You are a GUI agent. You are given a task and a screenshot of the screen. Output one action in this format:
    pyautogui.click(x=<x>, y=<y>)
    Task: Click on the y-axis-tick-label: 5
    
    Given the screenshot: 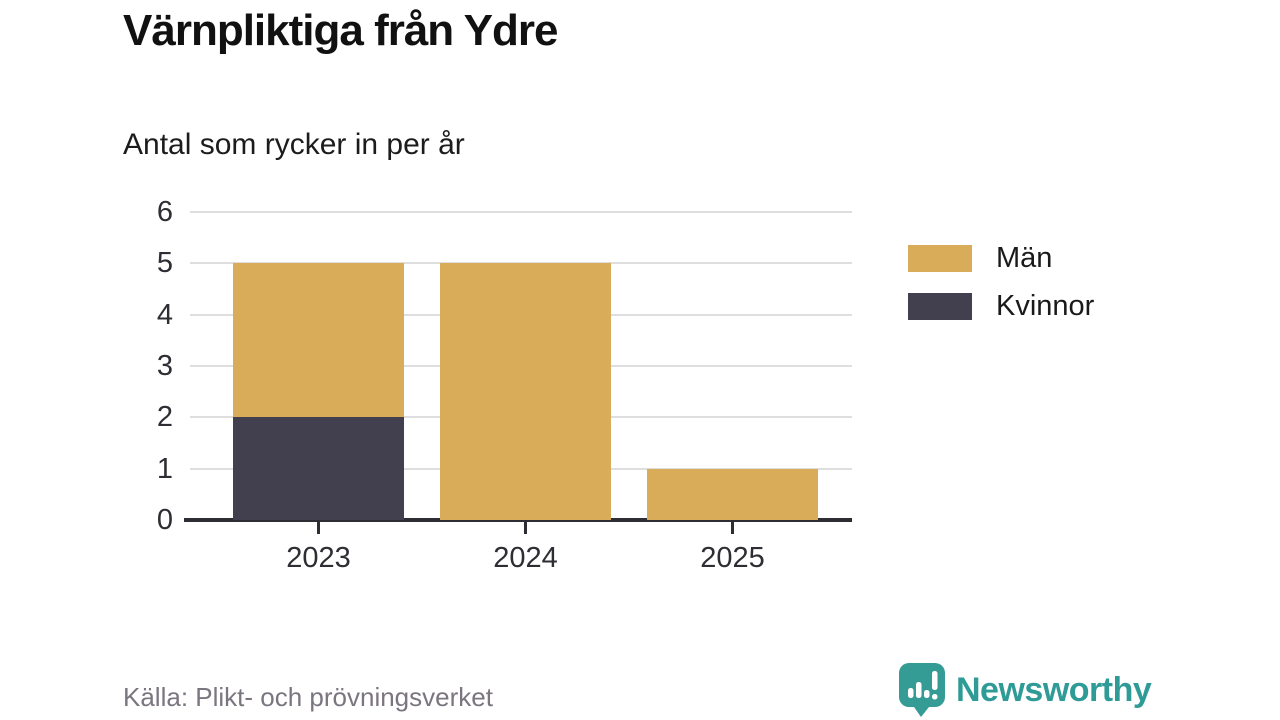 What is the action you would take?
    pyautogui.click(x=164, y=263)
    